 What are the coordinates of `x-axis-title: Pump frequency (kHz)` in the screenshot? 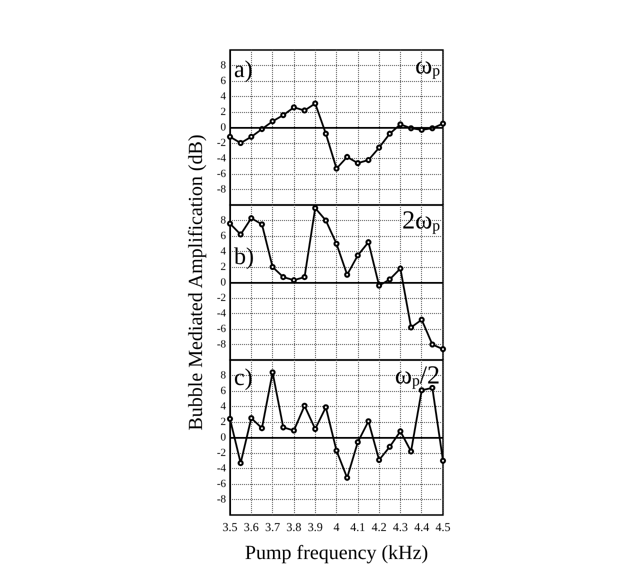 It's located at (336, 553).